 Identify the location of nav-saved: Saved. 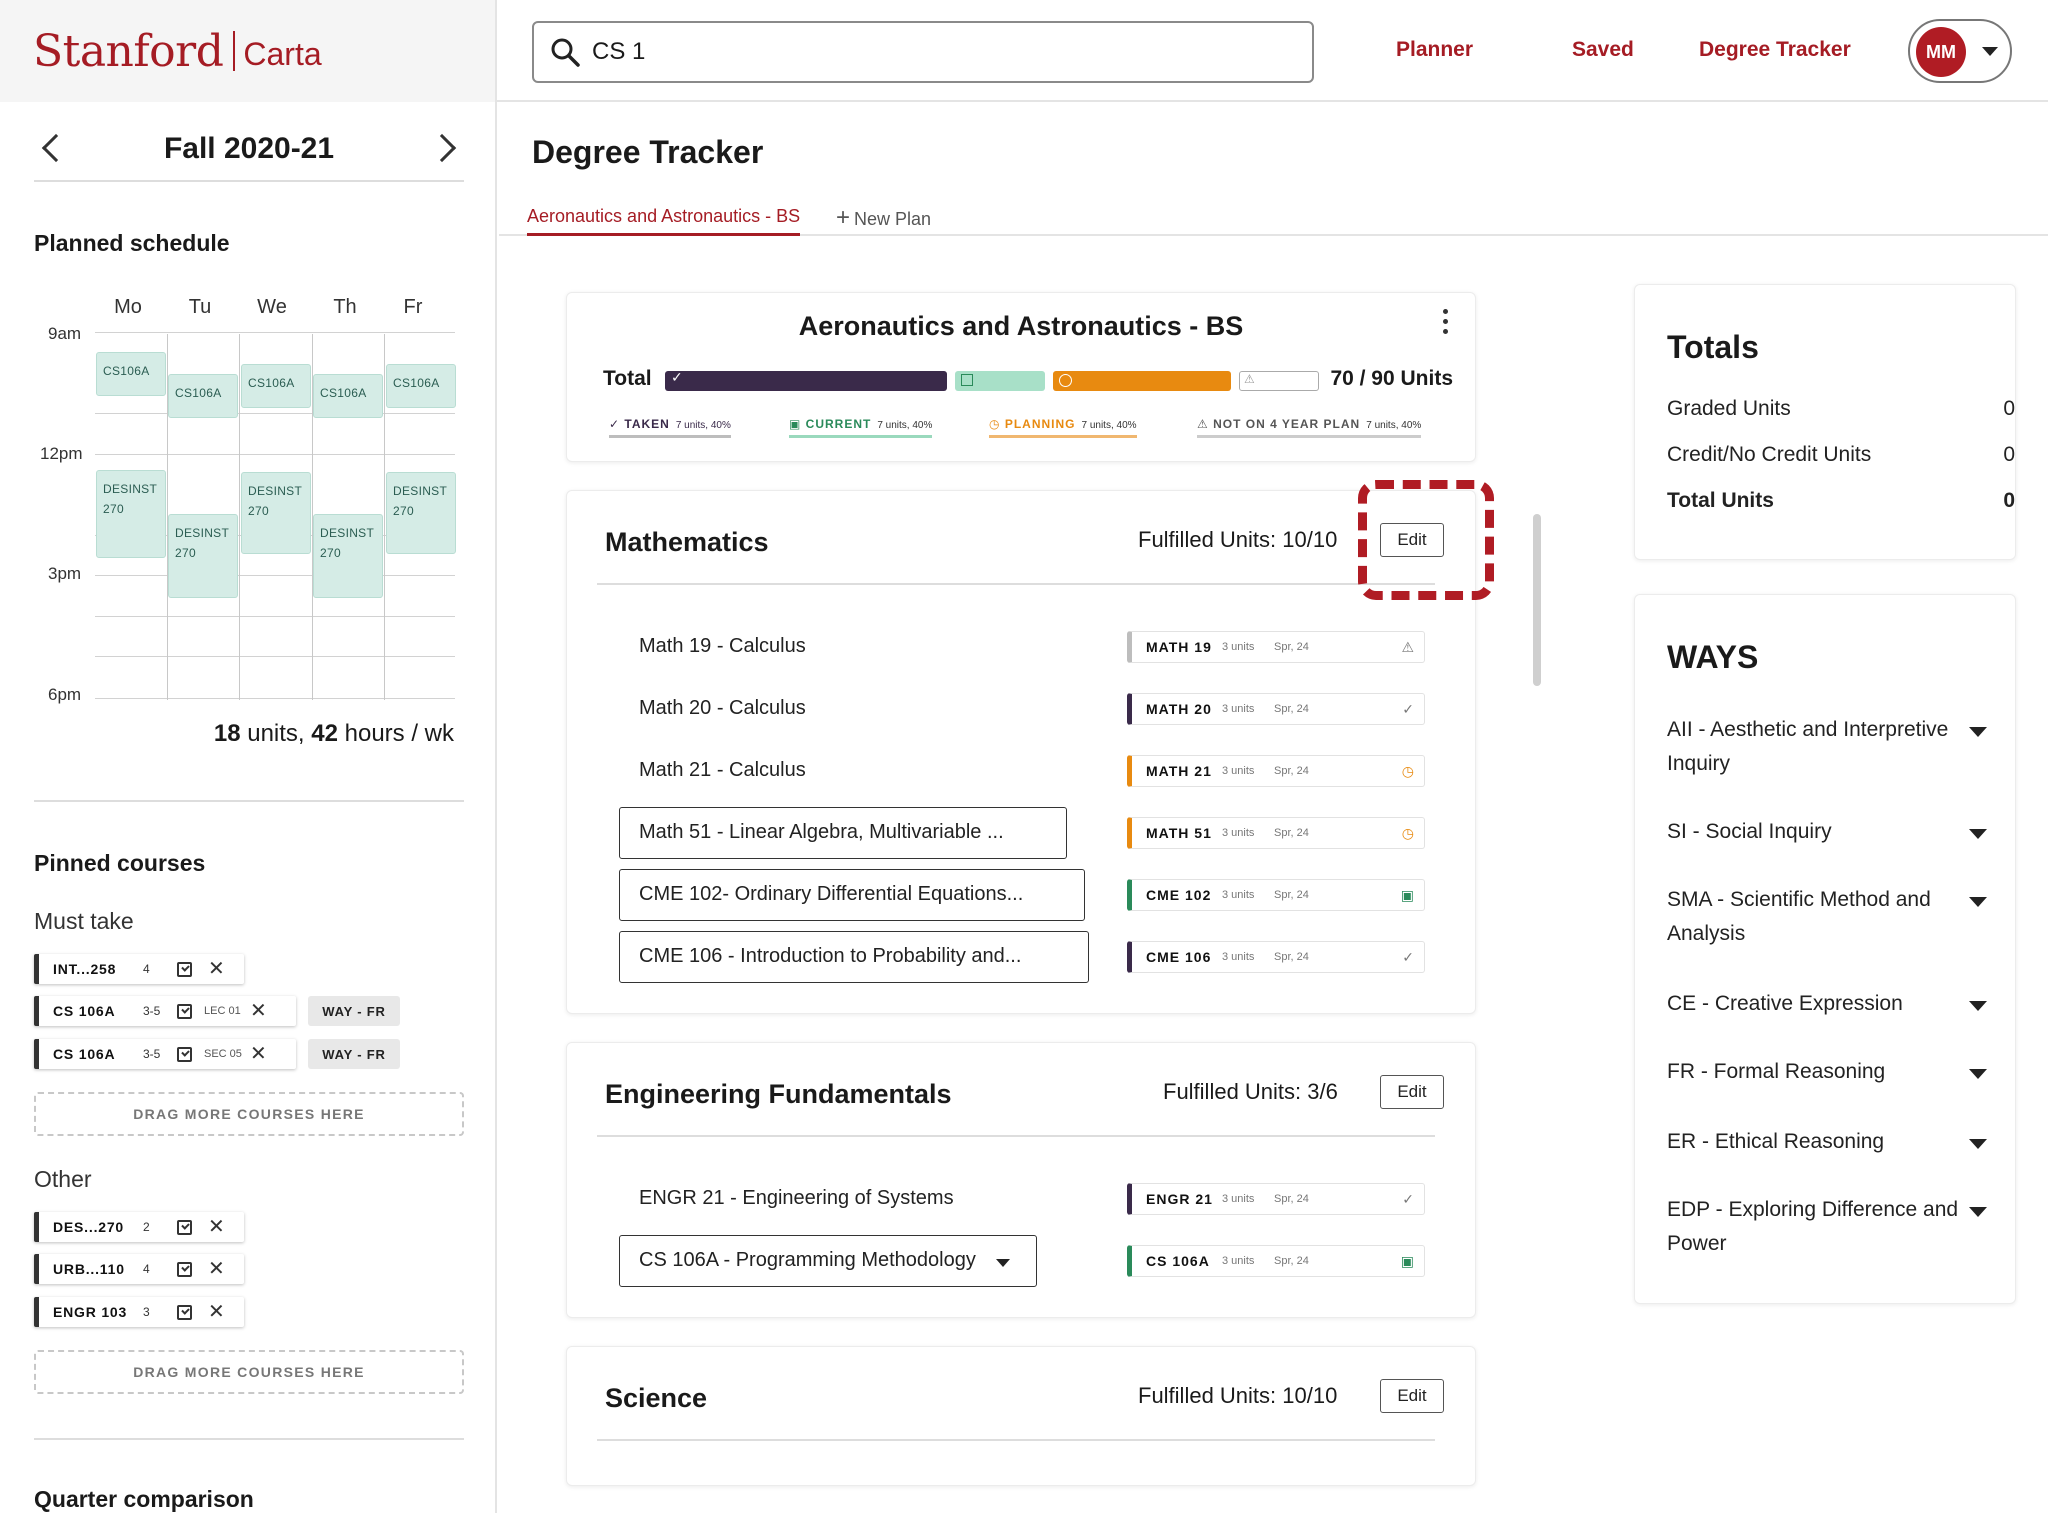
(1603, 49).